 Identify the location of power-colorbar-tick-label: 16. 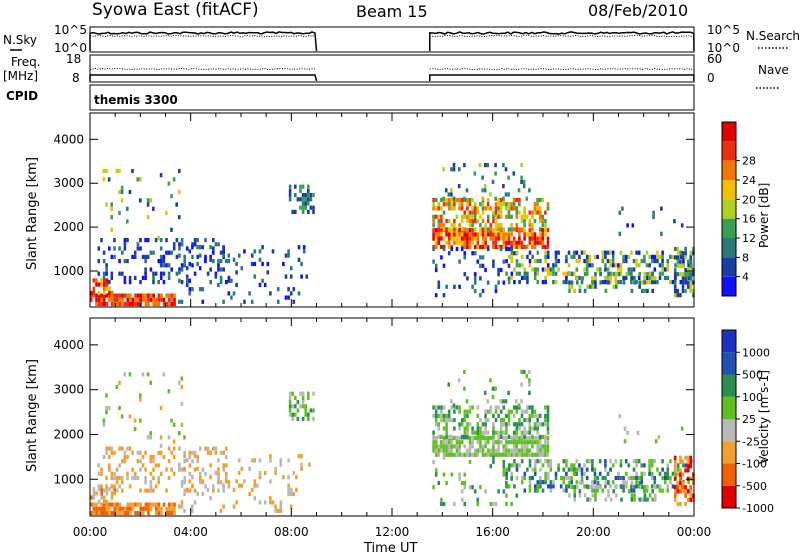
(749, 219).